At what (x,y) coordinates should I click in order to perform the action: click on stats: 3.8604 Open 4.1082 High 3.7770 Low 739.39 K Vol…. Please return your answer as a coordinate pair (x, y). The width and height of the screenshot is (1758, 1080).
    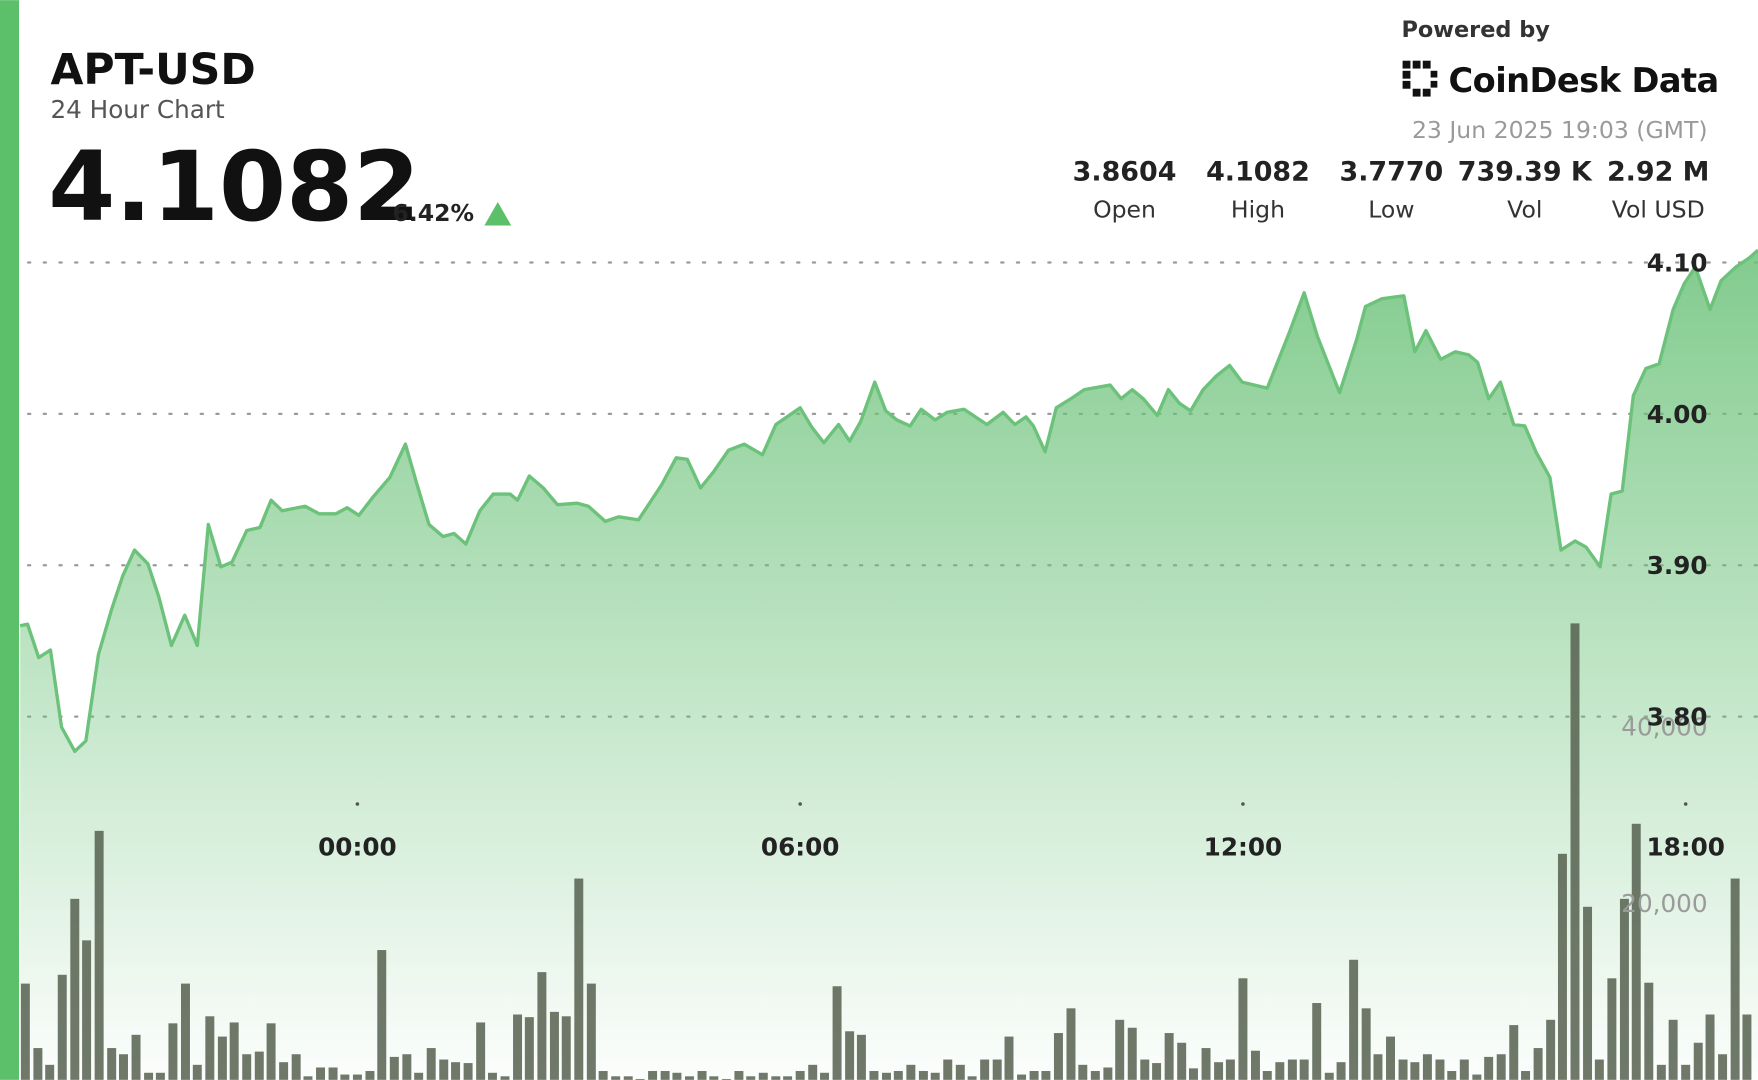
    Looking at the image, I should click on (1391, 190).